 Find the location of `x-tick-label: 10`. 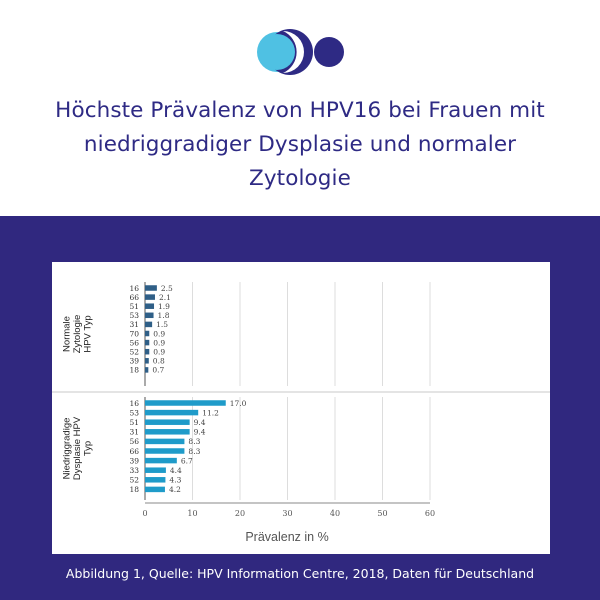

x-tick-label: 10 is located at coordinates (192, 513).